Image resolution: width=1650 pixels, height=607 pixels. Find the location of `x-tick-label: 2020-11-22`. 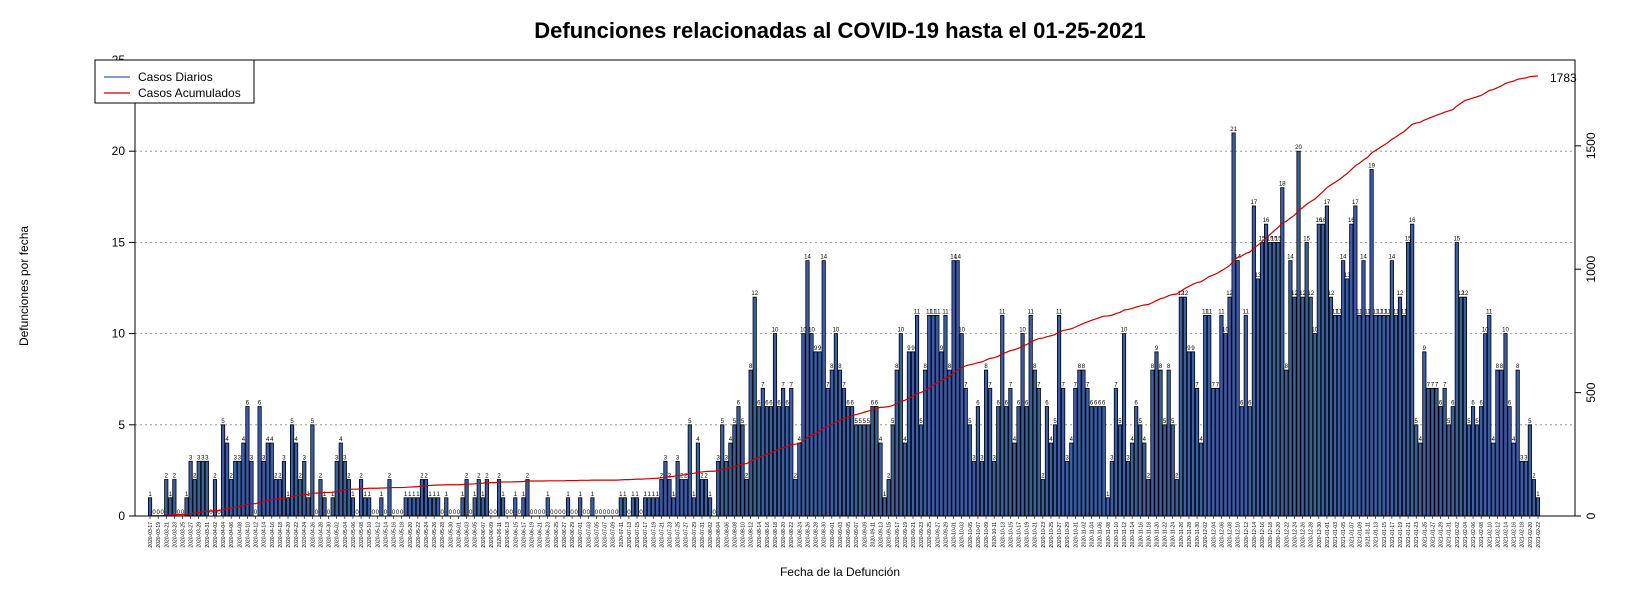

x-tick-label: 2020-11-22 is located at coordinates (1166, 534).